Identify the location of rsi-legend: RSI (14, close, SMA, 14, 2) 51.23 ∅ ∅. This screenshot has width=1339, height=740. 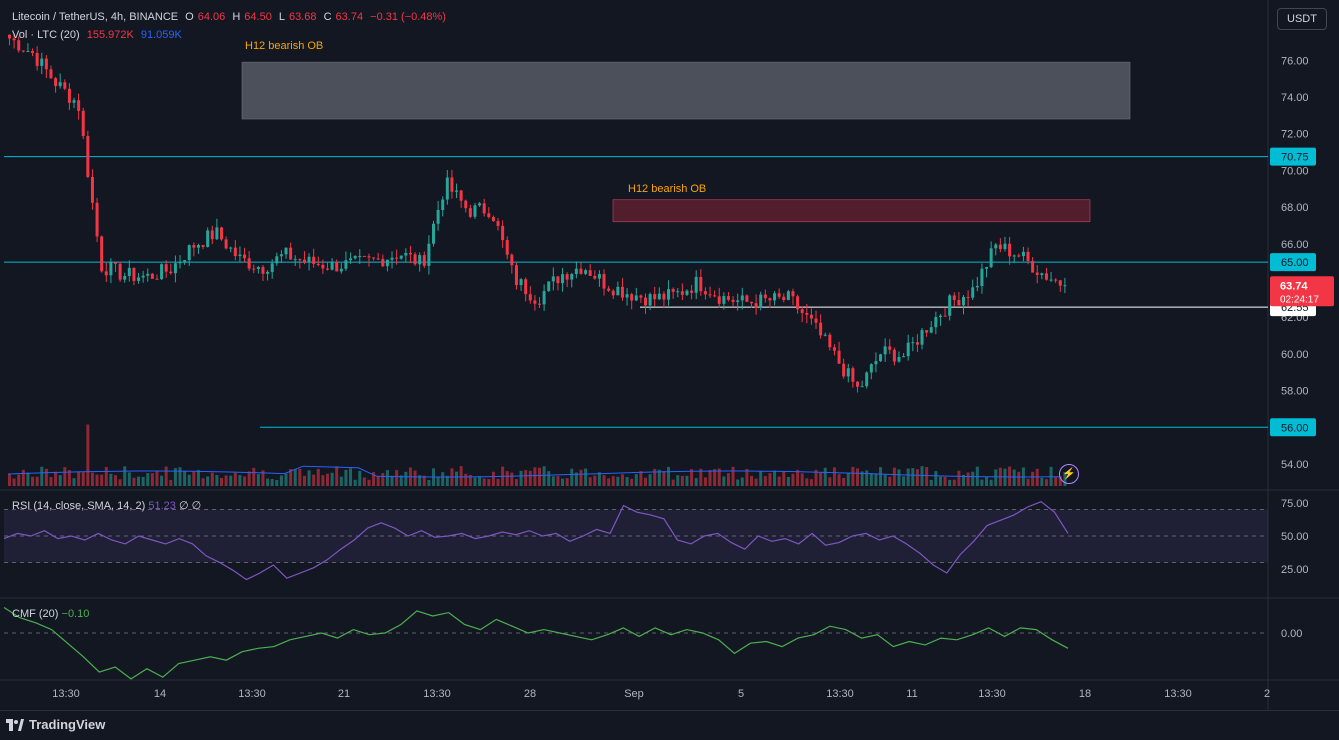
(106, 505).